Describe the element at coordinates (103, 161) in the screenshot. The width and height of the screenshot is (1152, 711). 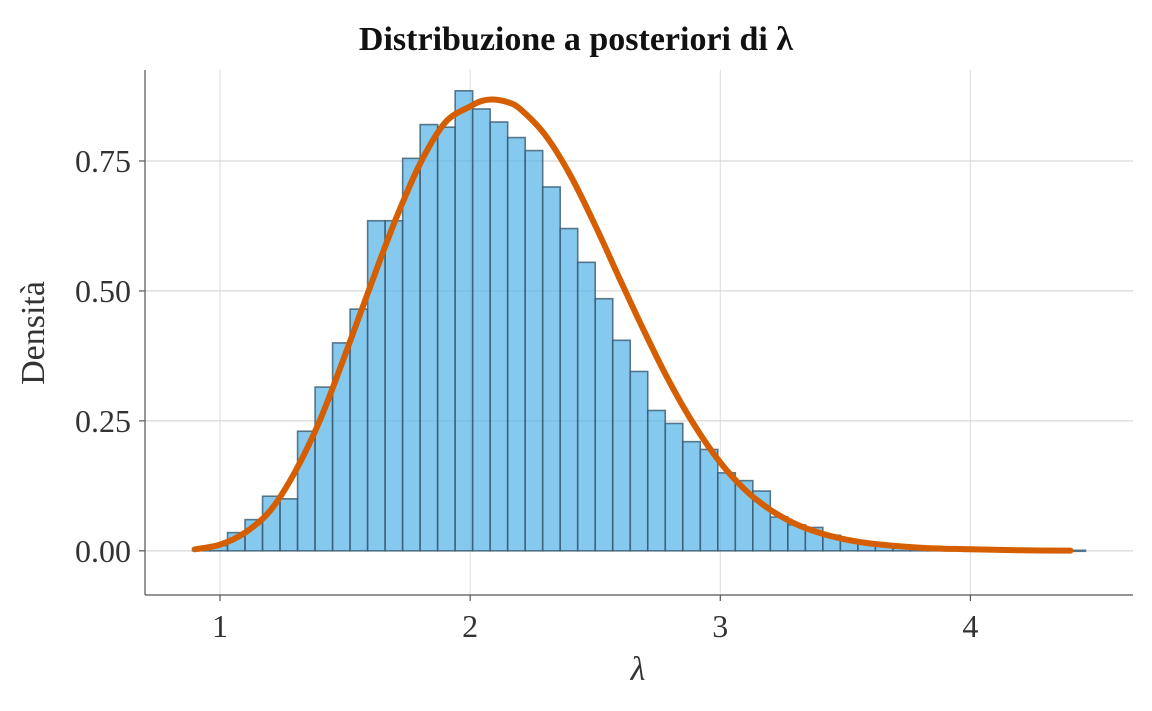
I see `y-tick-label: 0.75` at that location.